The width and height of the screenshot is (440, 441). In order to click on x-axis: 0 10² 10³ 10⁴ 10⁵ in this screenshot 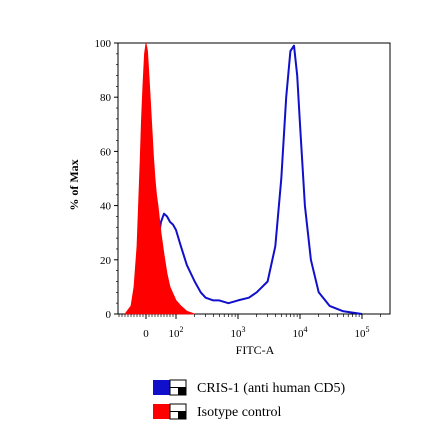, I will do `click(250, 327)`.